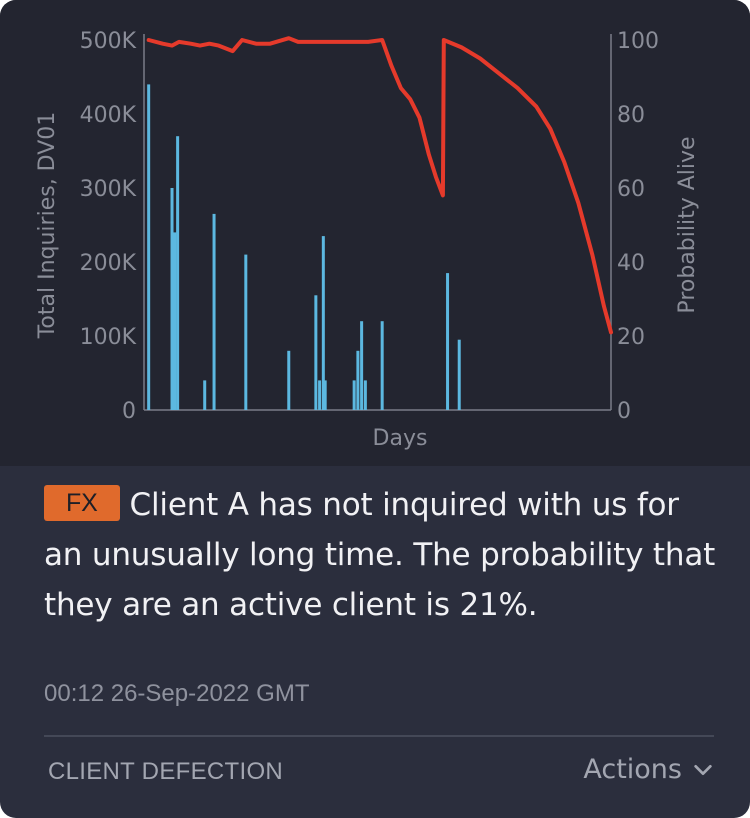 This screenshot has height=818, width=750. Describe the element at coordinates (631, 189) in the screenshot. I see `y-right-tick-label: 60` at that location.